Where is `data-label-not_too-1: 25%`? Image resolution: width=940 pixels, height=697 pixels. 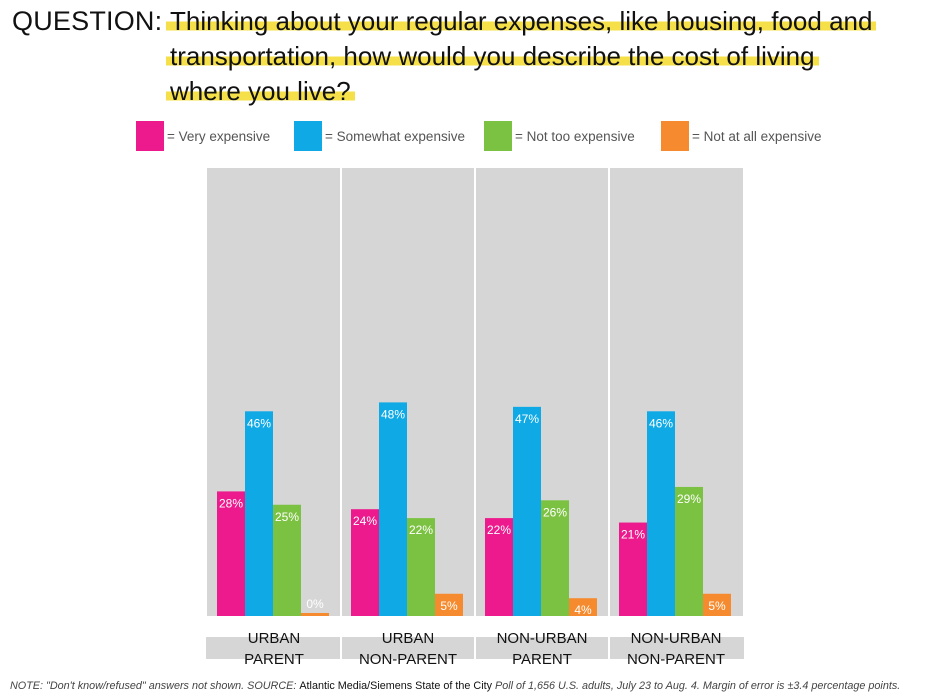 data-label-not_too-1: 25% is located at coordinates (287, 517).